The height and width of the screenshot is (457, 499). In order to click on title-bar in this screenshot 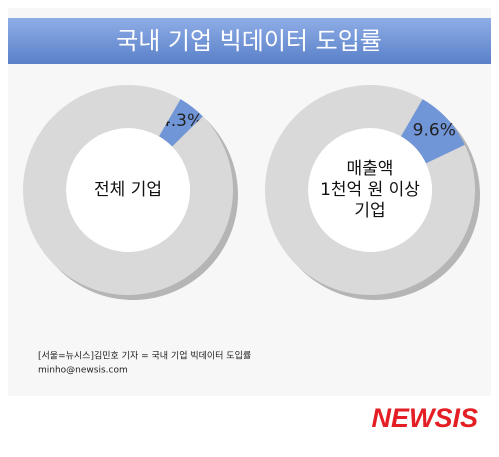, I will do `click(249, 41)`.